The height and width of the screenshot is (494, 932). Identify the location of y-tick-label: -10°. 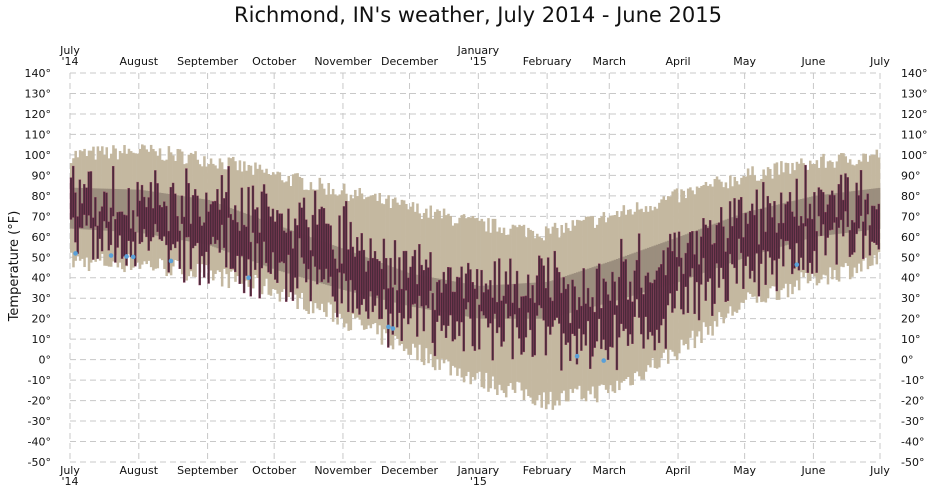
(39, 380).